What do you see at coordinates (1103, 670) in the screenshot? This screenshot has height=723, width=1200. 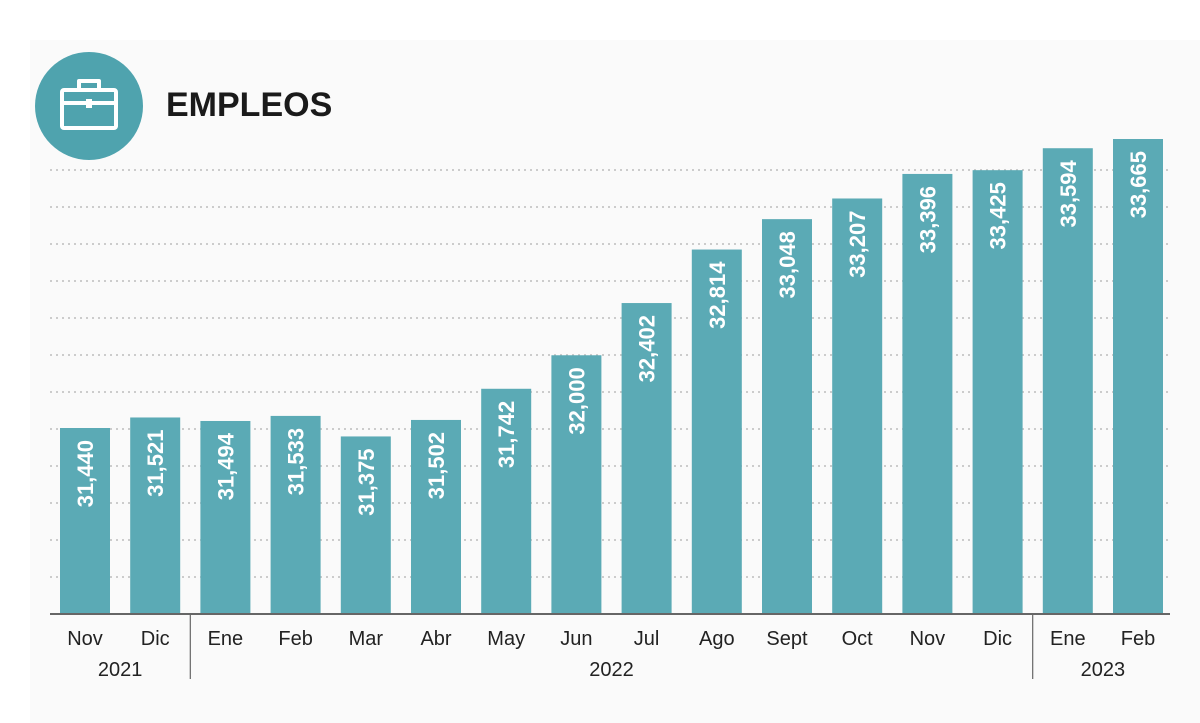 I see `year-group-label: 2023` at bounding box center [1103, 670].